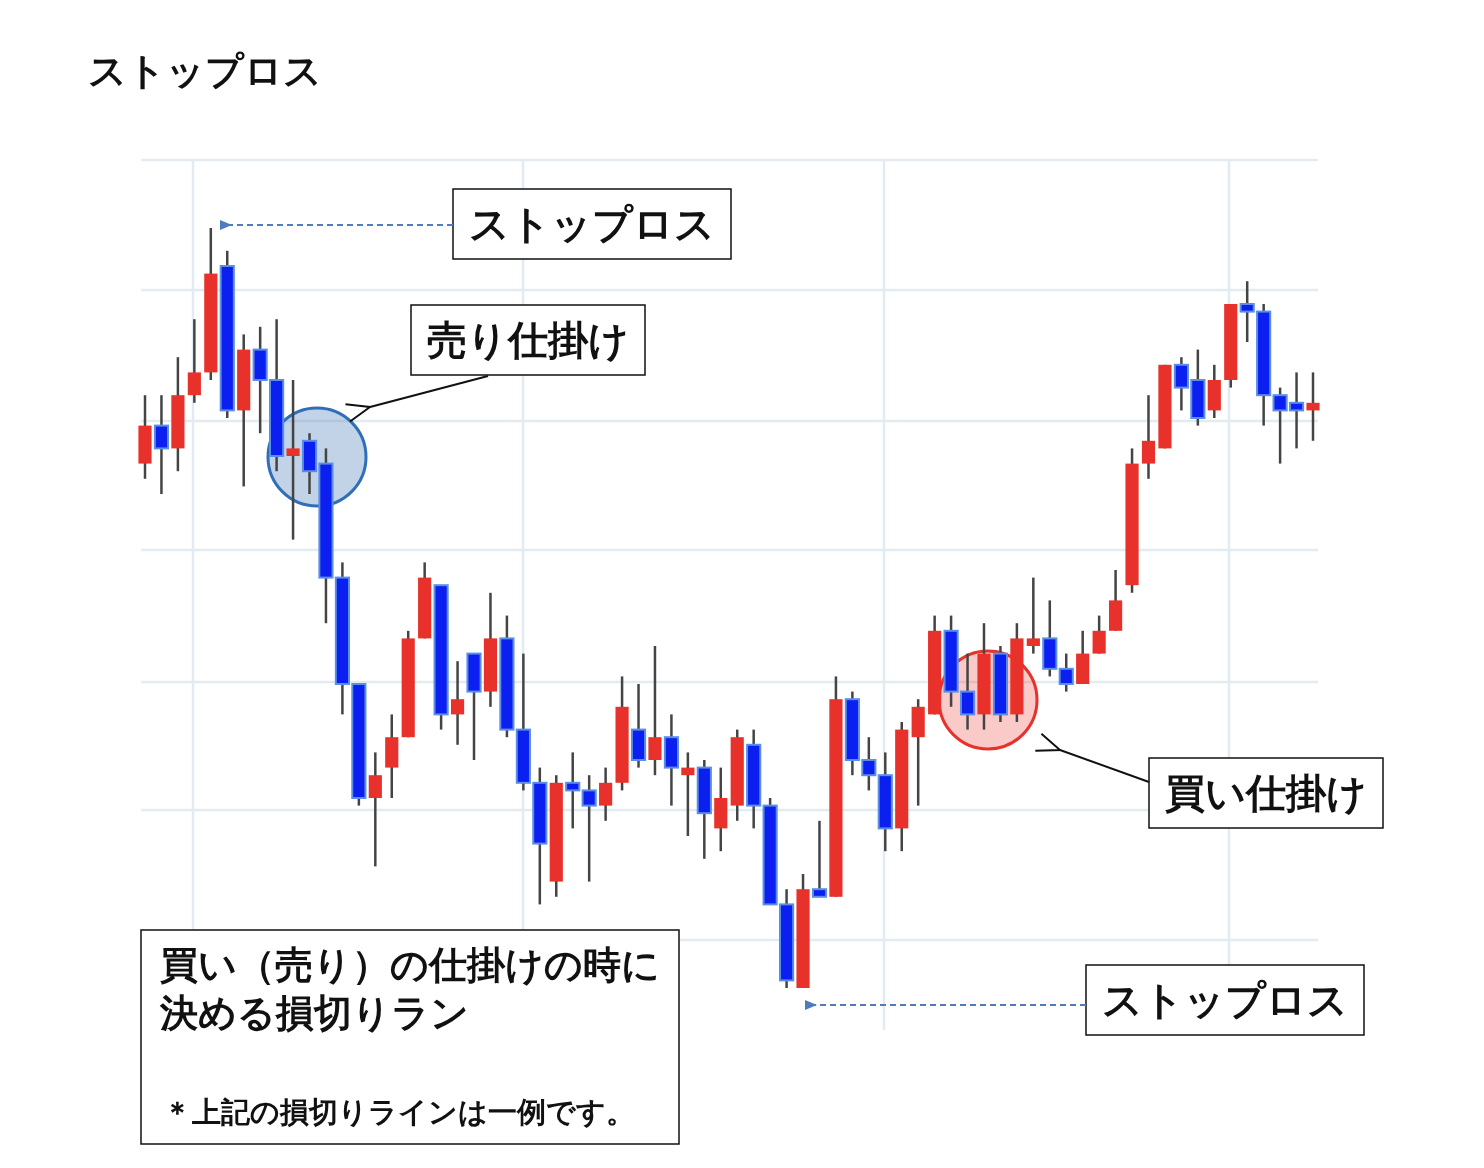  I want to click on annotation: 売り仕掛け, so click(528, 341).